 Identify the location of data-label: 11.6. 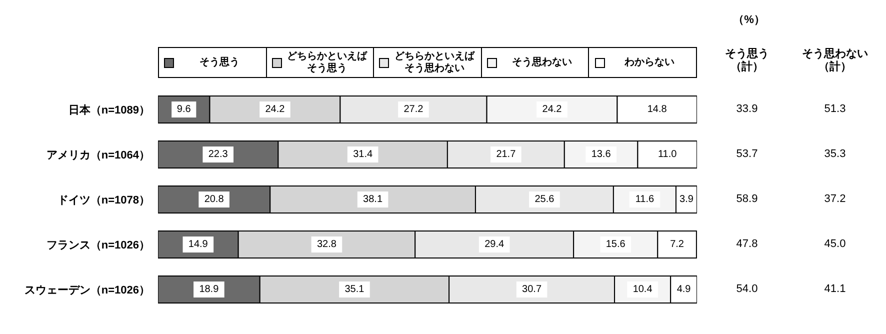
(645, 199).